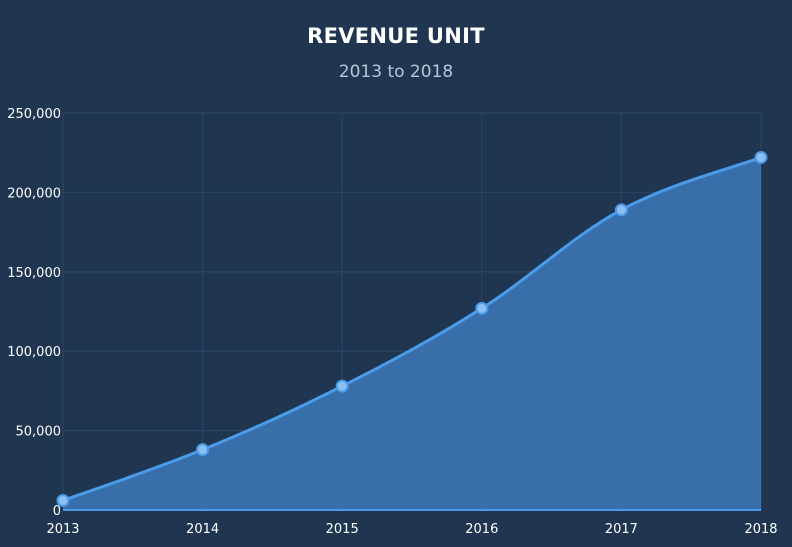 The image size is (792, 547). What do you see at coordinates (342, 529) in the screenshot?
I see `x-tick-label: 2015` at bounding box center [342, 529].